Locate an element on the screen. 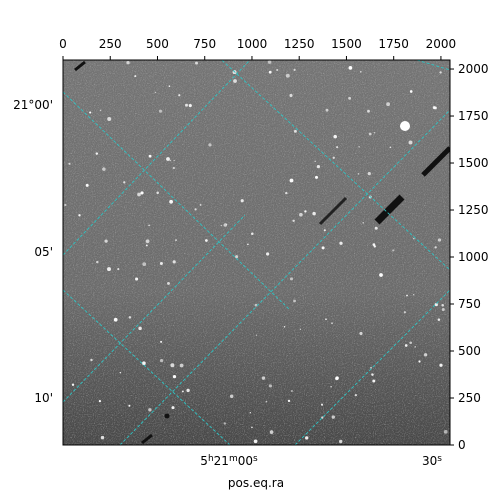  x-pixel-tick-label: 0 is located at coordinates (63, 44).